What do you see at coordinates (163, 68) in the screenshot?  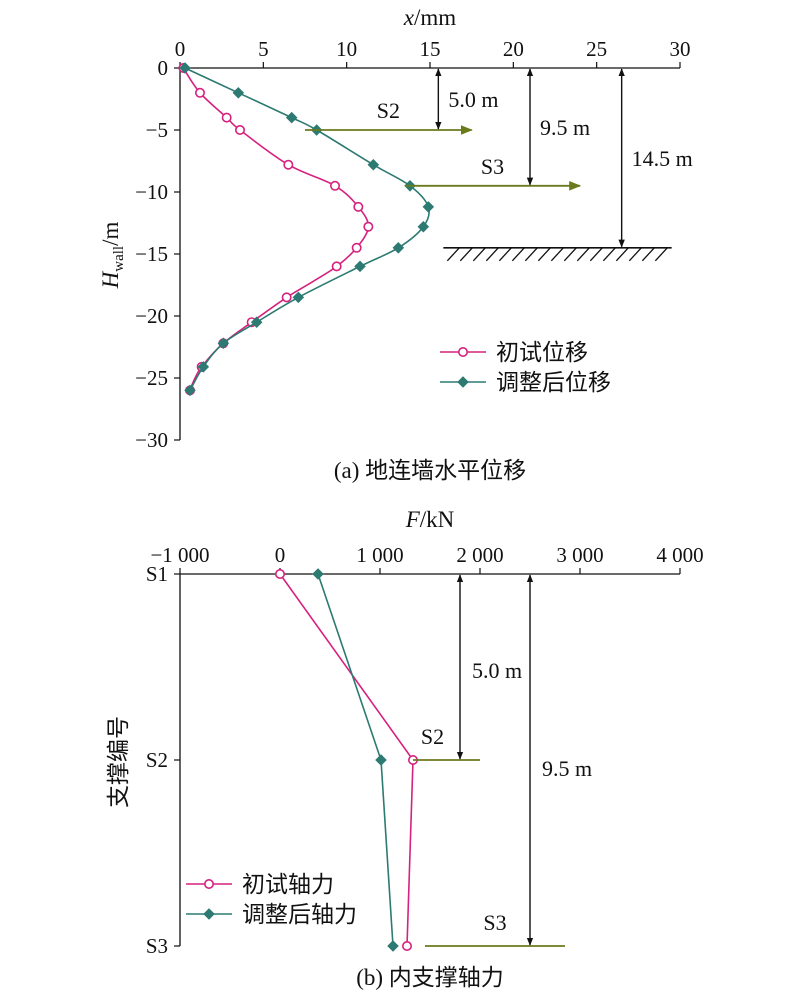 I see `chart-a-y-tick-label: 0` at bounding box center [163, 68].